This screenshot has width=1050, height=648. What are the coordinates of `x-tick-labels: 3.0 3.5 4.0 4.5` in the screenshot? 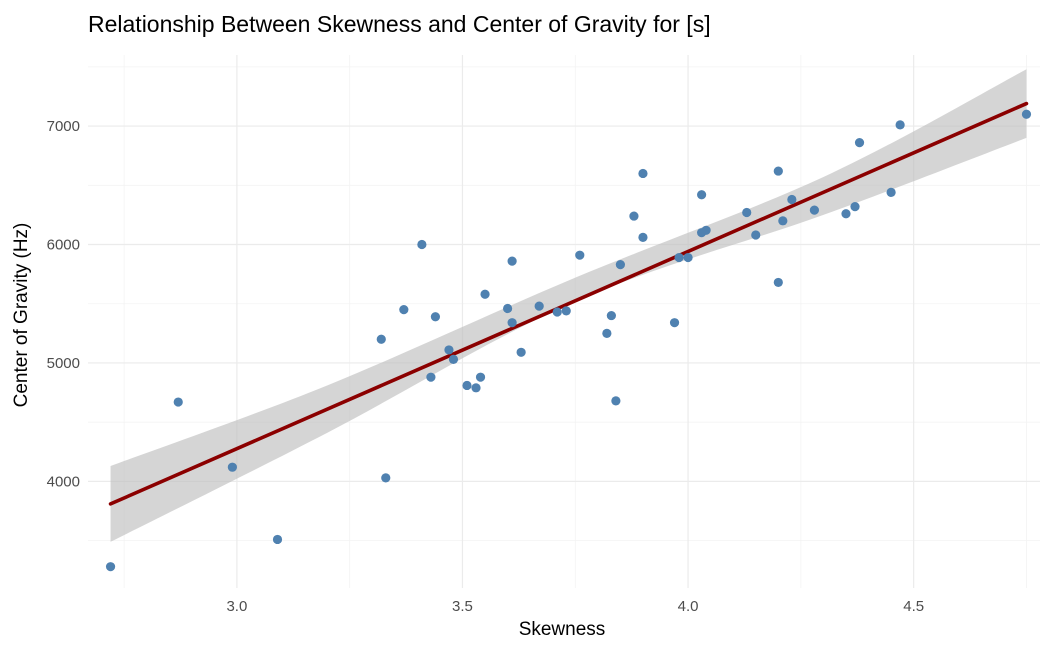 It's located at (575, 606).